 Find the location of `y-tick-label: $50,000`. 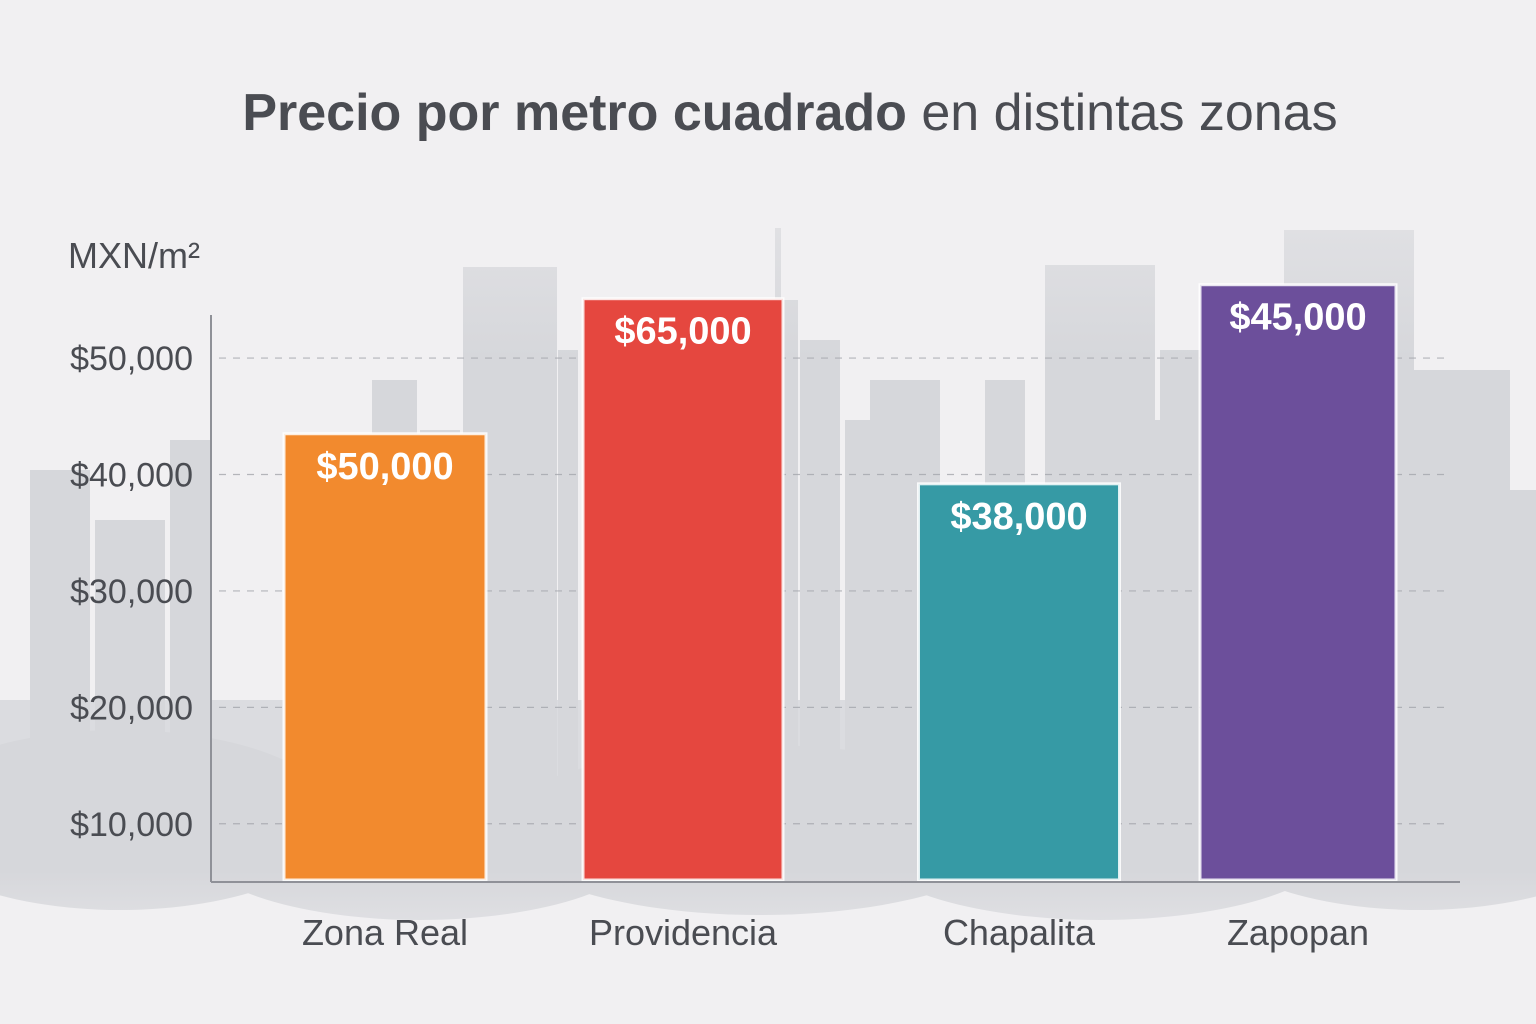

y-tick-label: $50,000 is located at coordinates (131, 359).